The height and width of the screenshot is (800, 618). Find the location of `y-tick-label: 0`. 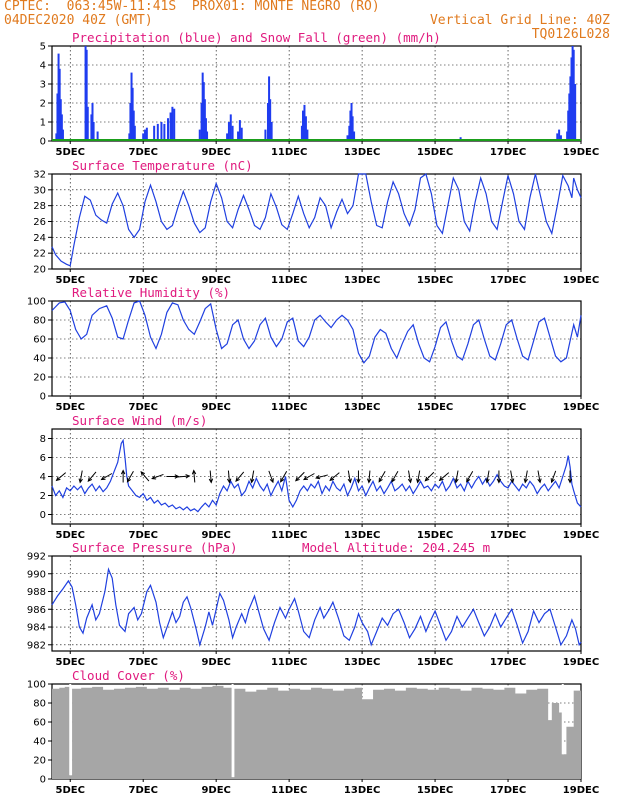

y-tick-label: 0 is located at coordinates (43, 515).